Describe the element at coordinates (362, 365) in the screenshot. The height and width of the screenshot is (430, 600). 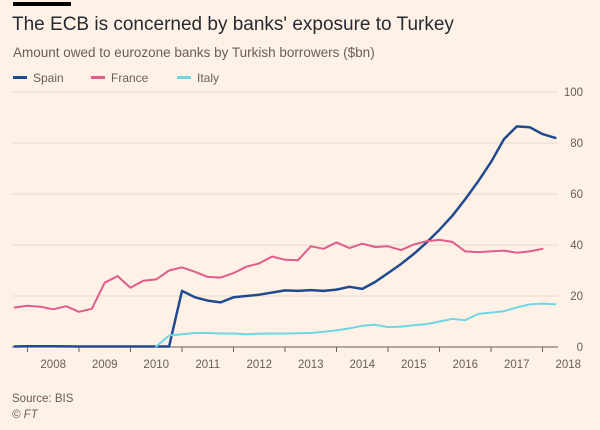
I see `x-tick-label-2014: 2014` at that location.